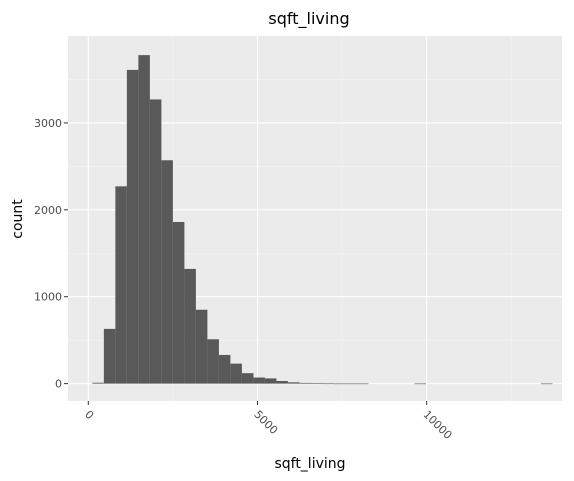 This screenshot has width=574, height=481. I want to click on y-tick-label: 3000, so click(48, 123).